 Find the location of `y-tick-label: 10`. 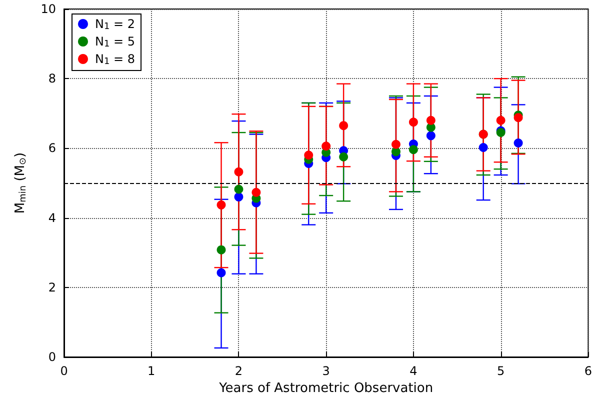

y-tick-label: 10 is located at coordinates (48, 9).